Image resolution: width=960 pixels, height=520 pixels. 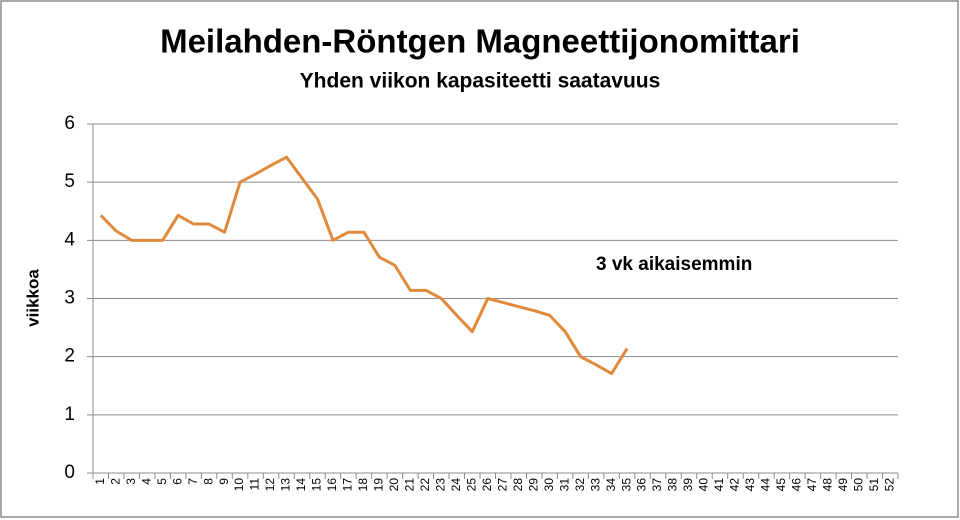 I want to click on x-tick-label: 8, so click(x=208, y=481).